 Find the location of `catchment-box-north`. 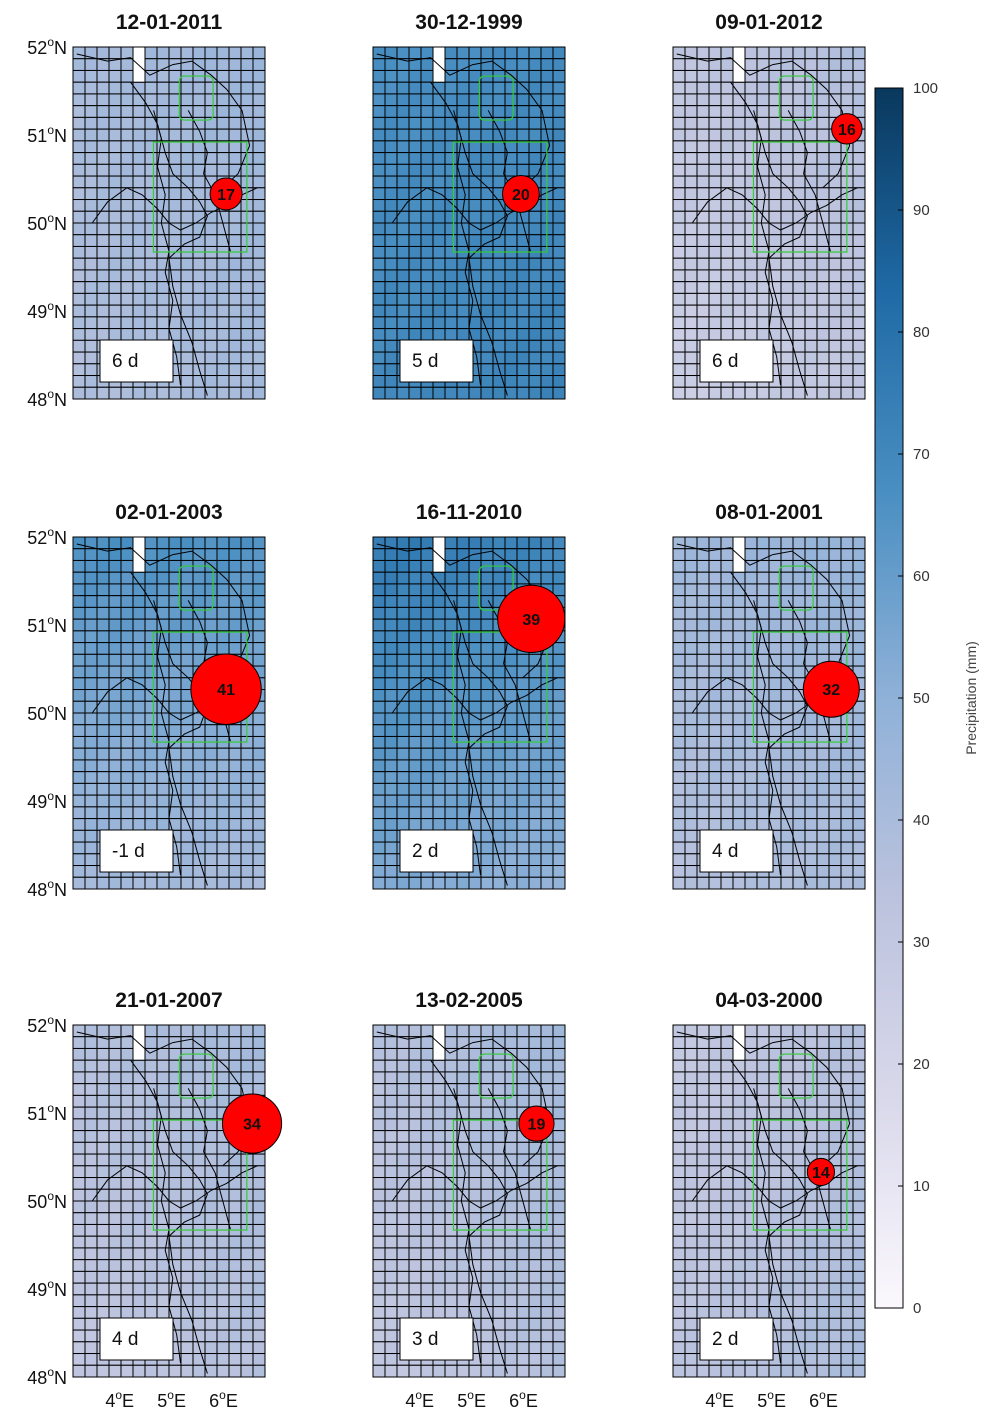

catchment-box-north is located at coordinates (796, 588).